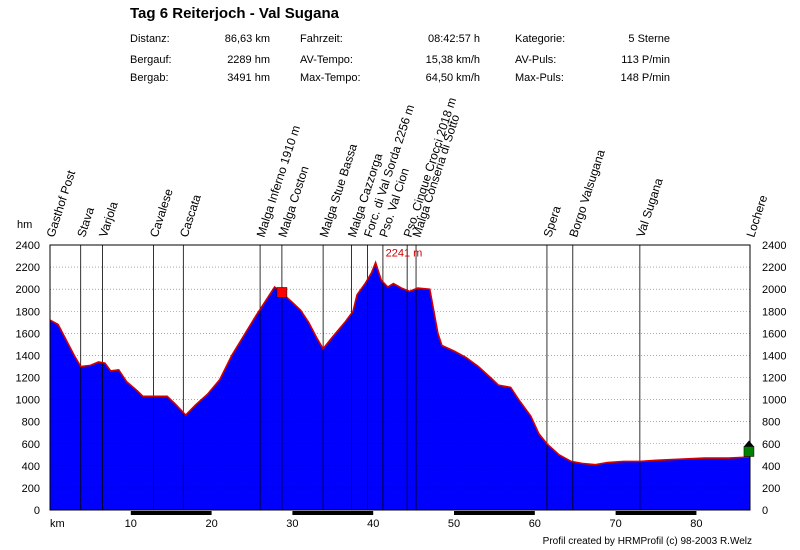 The height and width of the screenshot is (550, 800). I want to click on y-tick-label-right: 0, so click(765, 511).